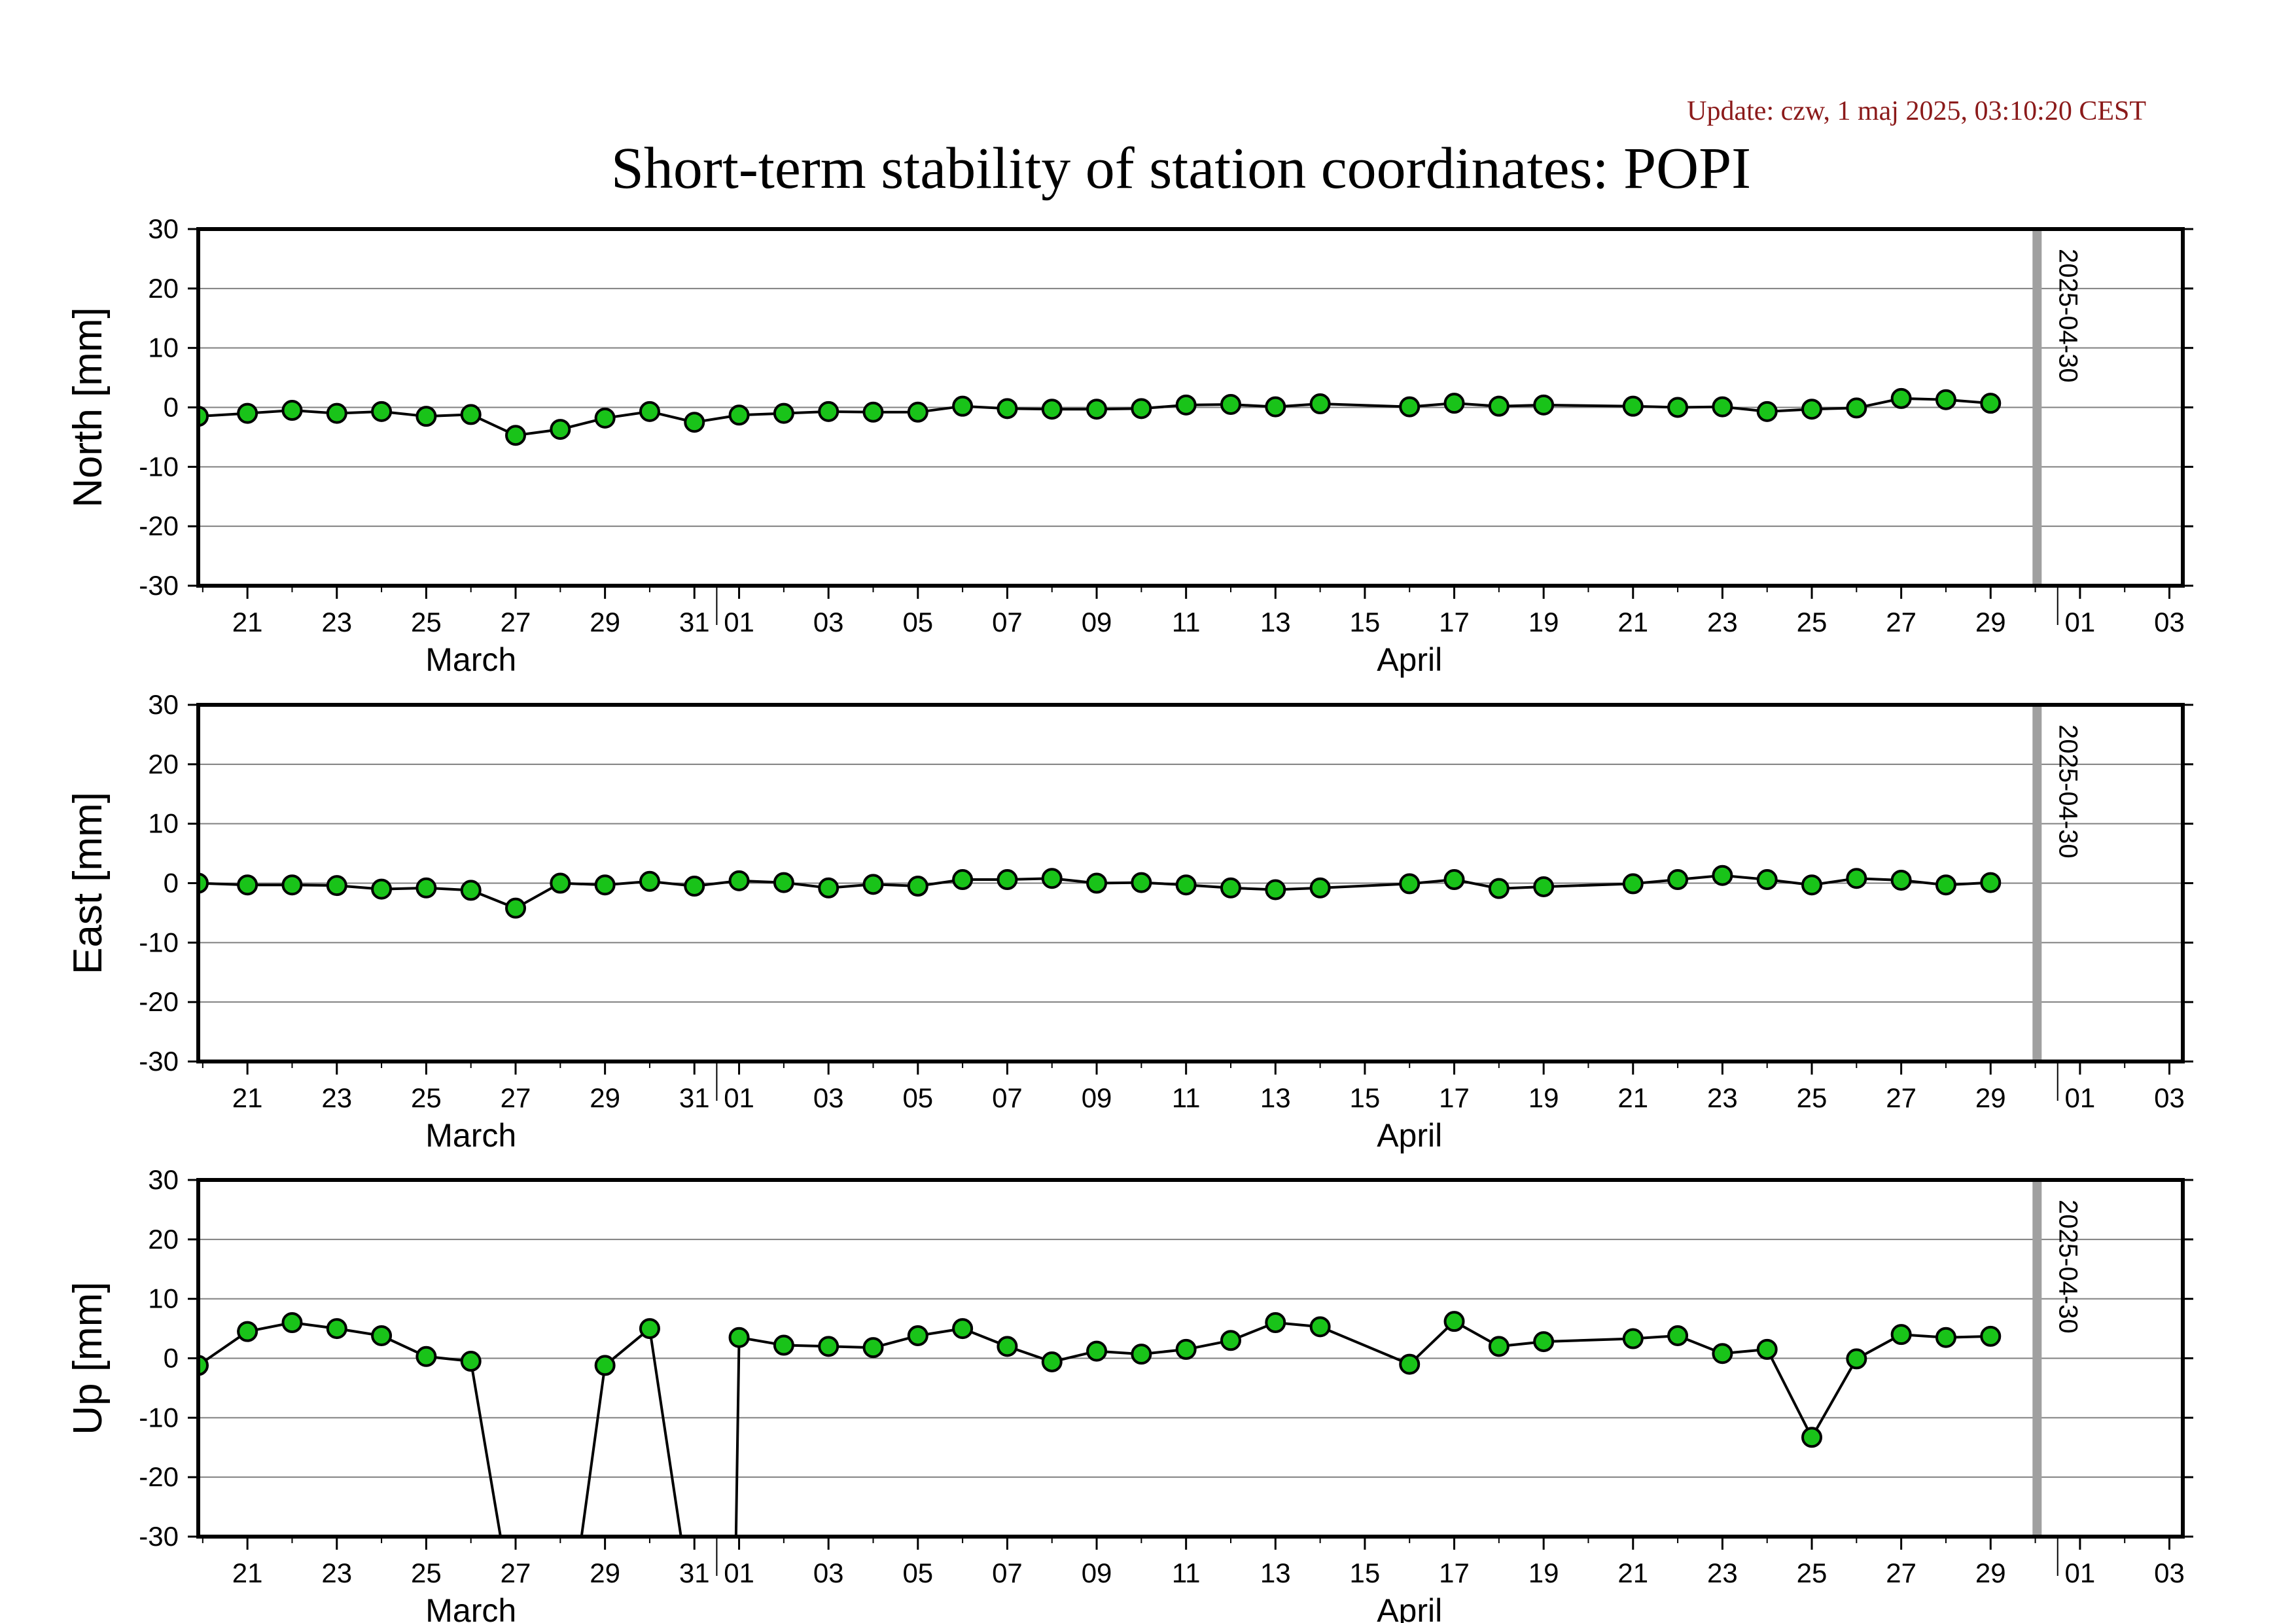  I want to click on x-tick-label: 19, so click(1544, 622).